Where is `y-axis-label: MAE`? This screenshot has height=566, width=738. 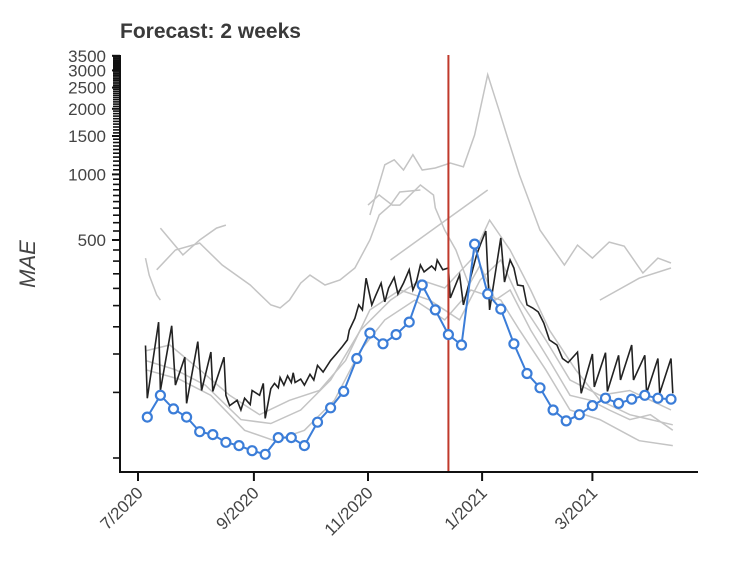
y-axis-label: MAE is located at coordinates (27, 264).